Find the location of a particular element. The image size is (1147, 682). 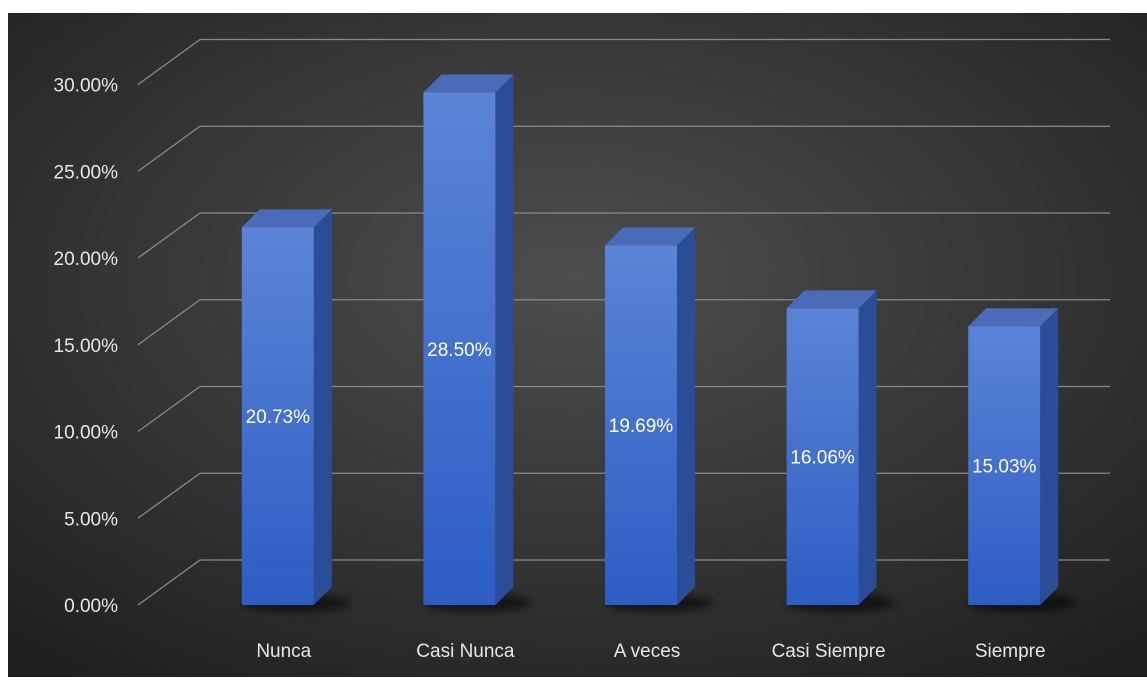

y-tick-label: 25.00% is located at coordinates (86, 172).